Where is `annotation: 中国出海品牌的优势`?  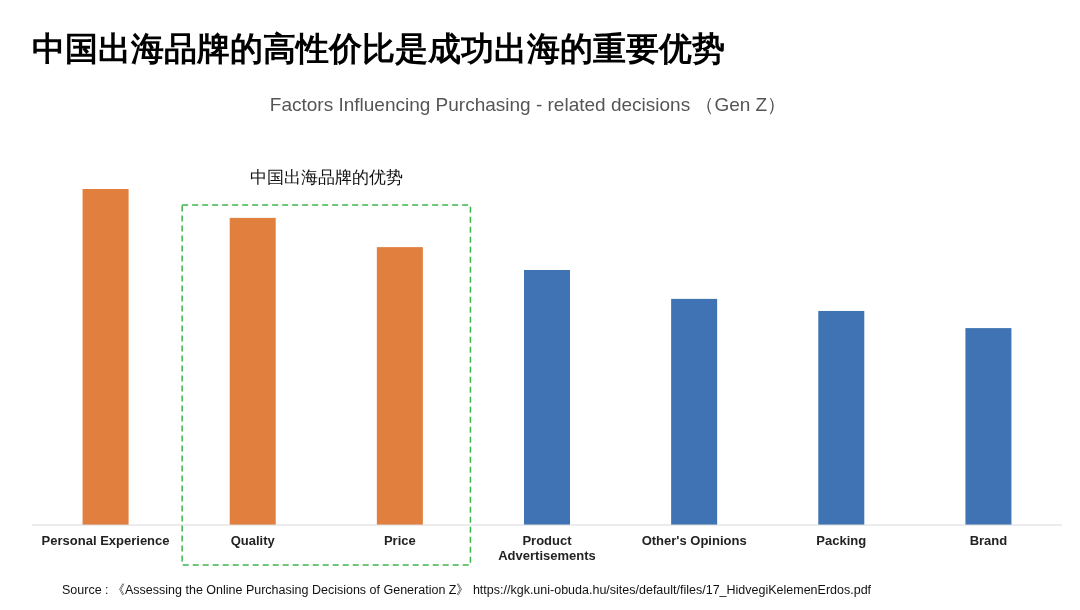
annotation: 中国出海品牌的优势 is located at coordinates (326, 177).